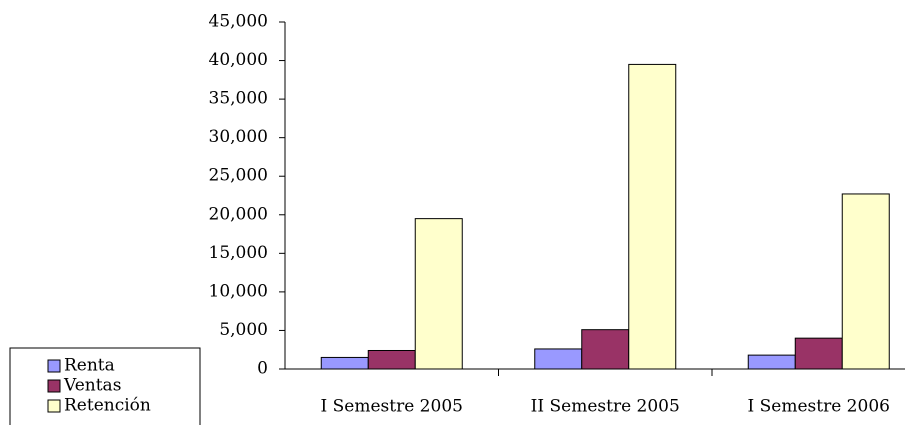  Describe the element at coordinates (107, 406) in the screenshot. I see `legend-label: Retención` at that location.